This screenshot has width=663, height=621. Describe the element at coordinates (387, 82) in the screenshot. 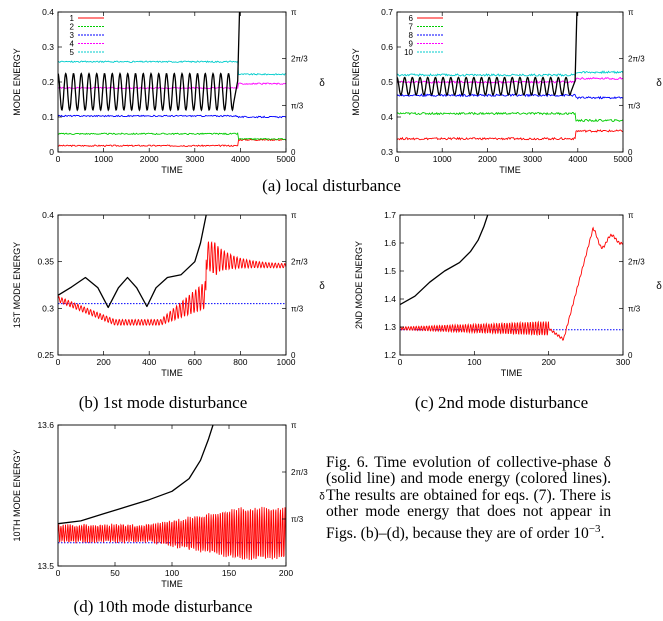

I see `y-tick-label: 0.5` at that location.